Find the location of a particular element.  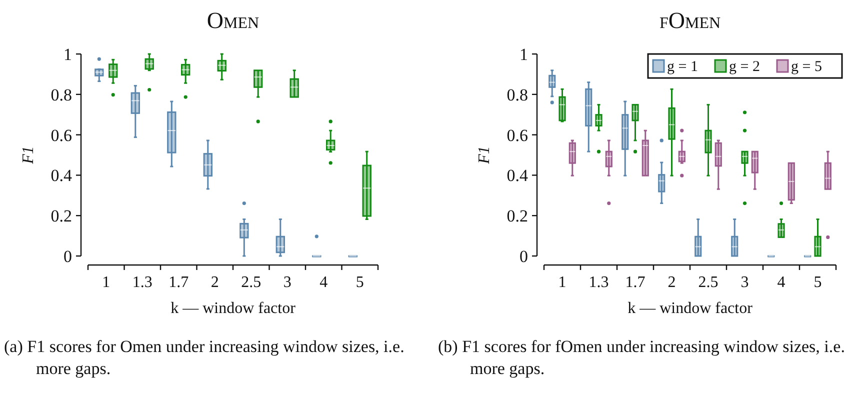

legend-label: g = 1 is located at coordinates (682, 67).